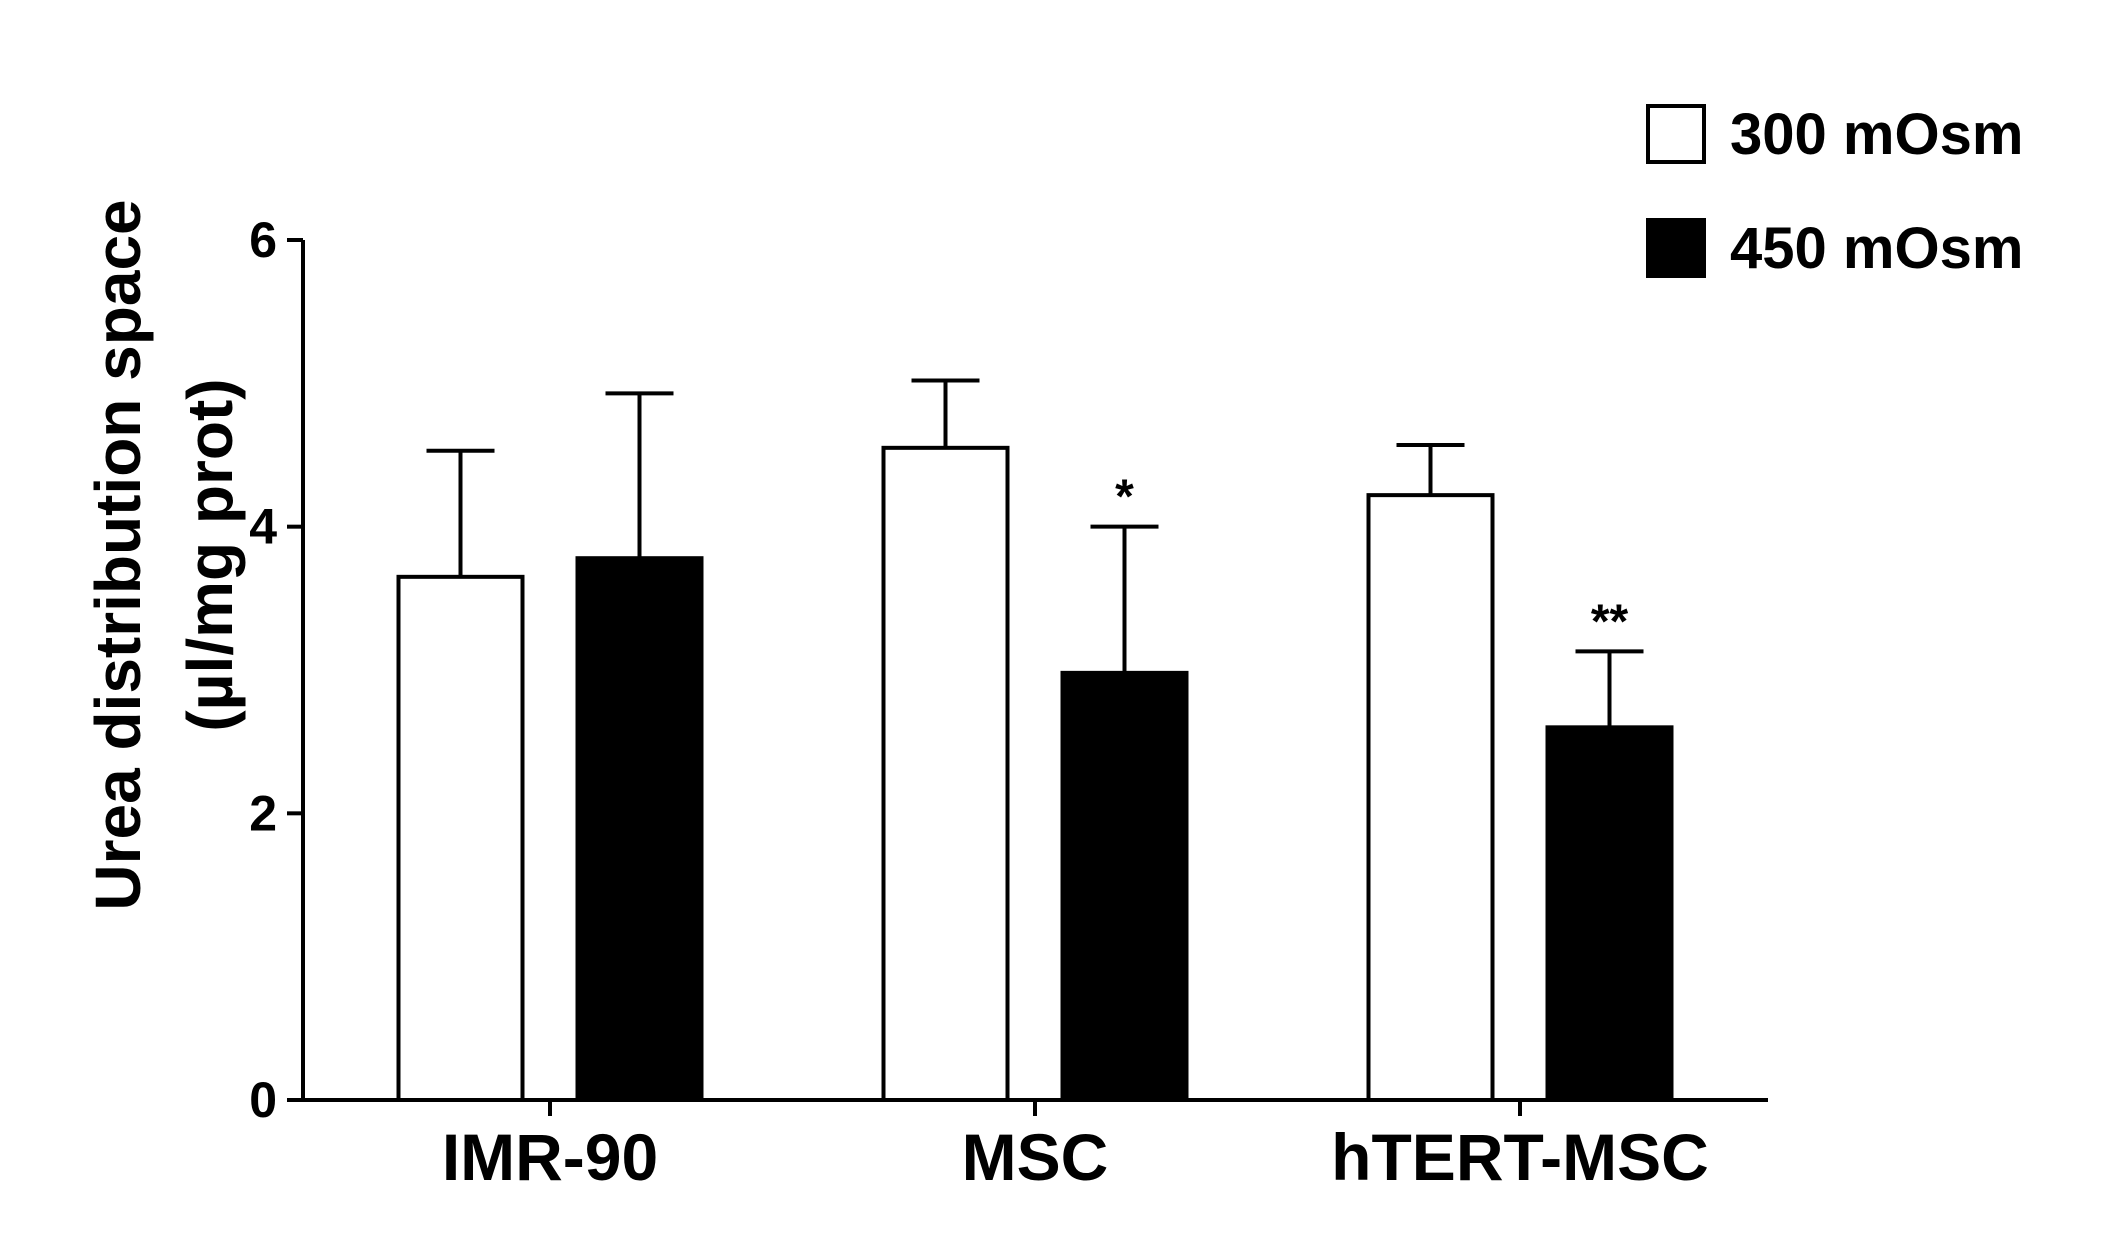 This screenshot has height=1244, width=2124. I want to click on y-axis-label-line-1: Urea distribution space, so click(118, 554).